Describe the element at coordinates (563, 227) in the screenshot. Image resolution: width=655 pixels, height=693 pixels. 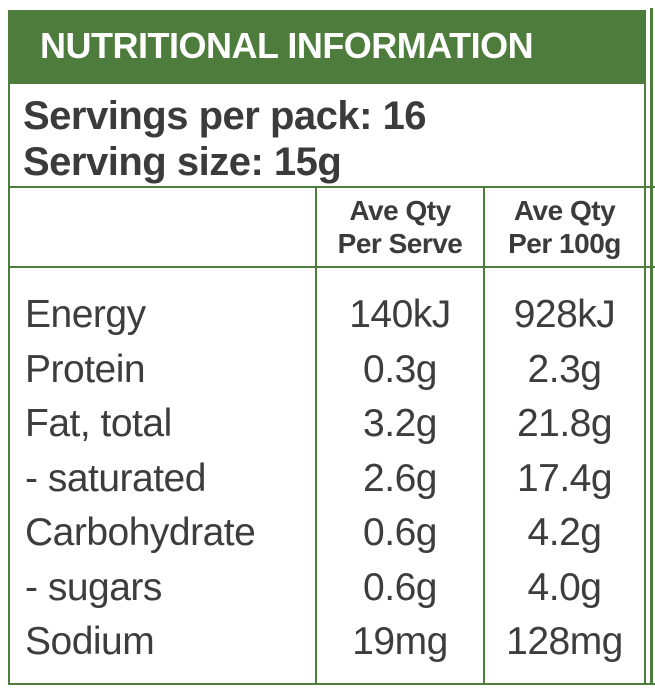
I see `column-header-per-100g: Ave Qty Per 100g` at that location.